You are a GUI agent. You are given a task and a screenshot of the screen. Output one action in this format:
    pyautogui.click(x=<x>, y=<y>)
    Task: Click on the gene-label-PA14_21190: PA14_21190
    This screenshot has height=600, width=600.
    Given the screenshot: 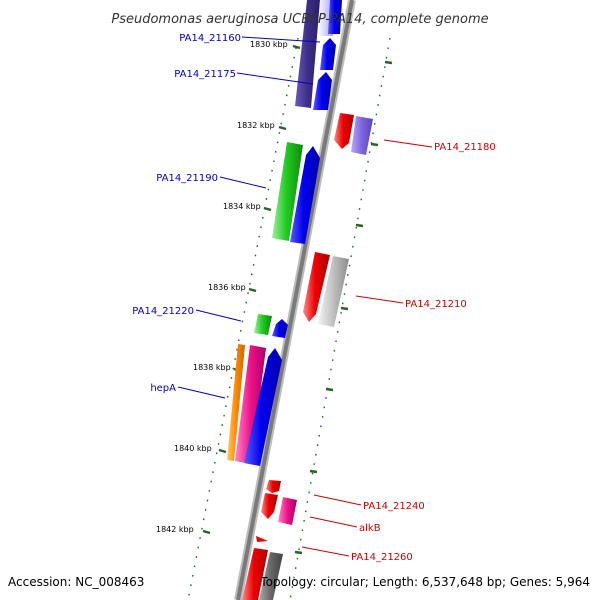 What is the action you would take?
    pyautogui.click(x=187, y=178)
    